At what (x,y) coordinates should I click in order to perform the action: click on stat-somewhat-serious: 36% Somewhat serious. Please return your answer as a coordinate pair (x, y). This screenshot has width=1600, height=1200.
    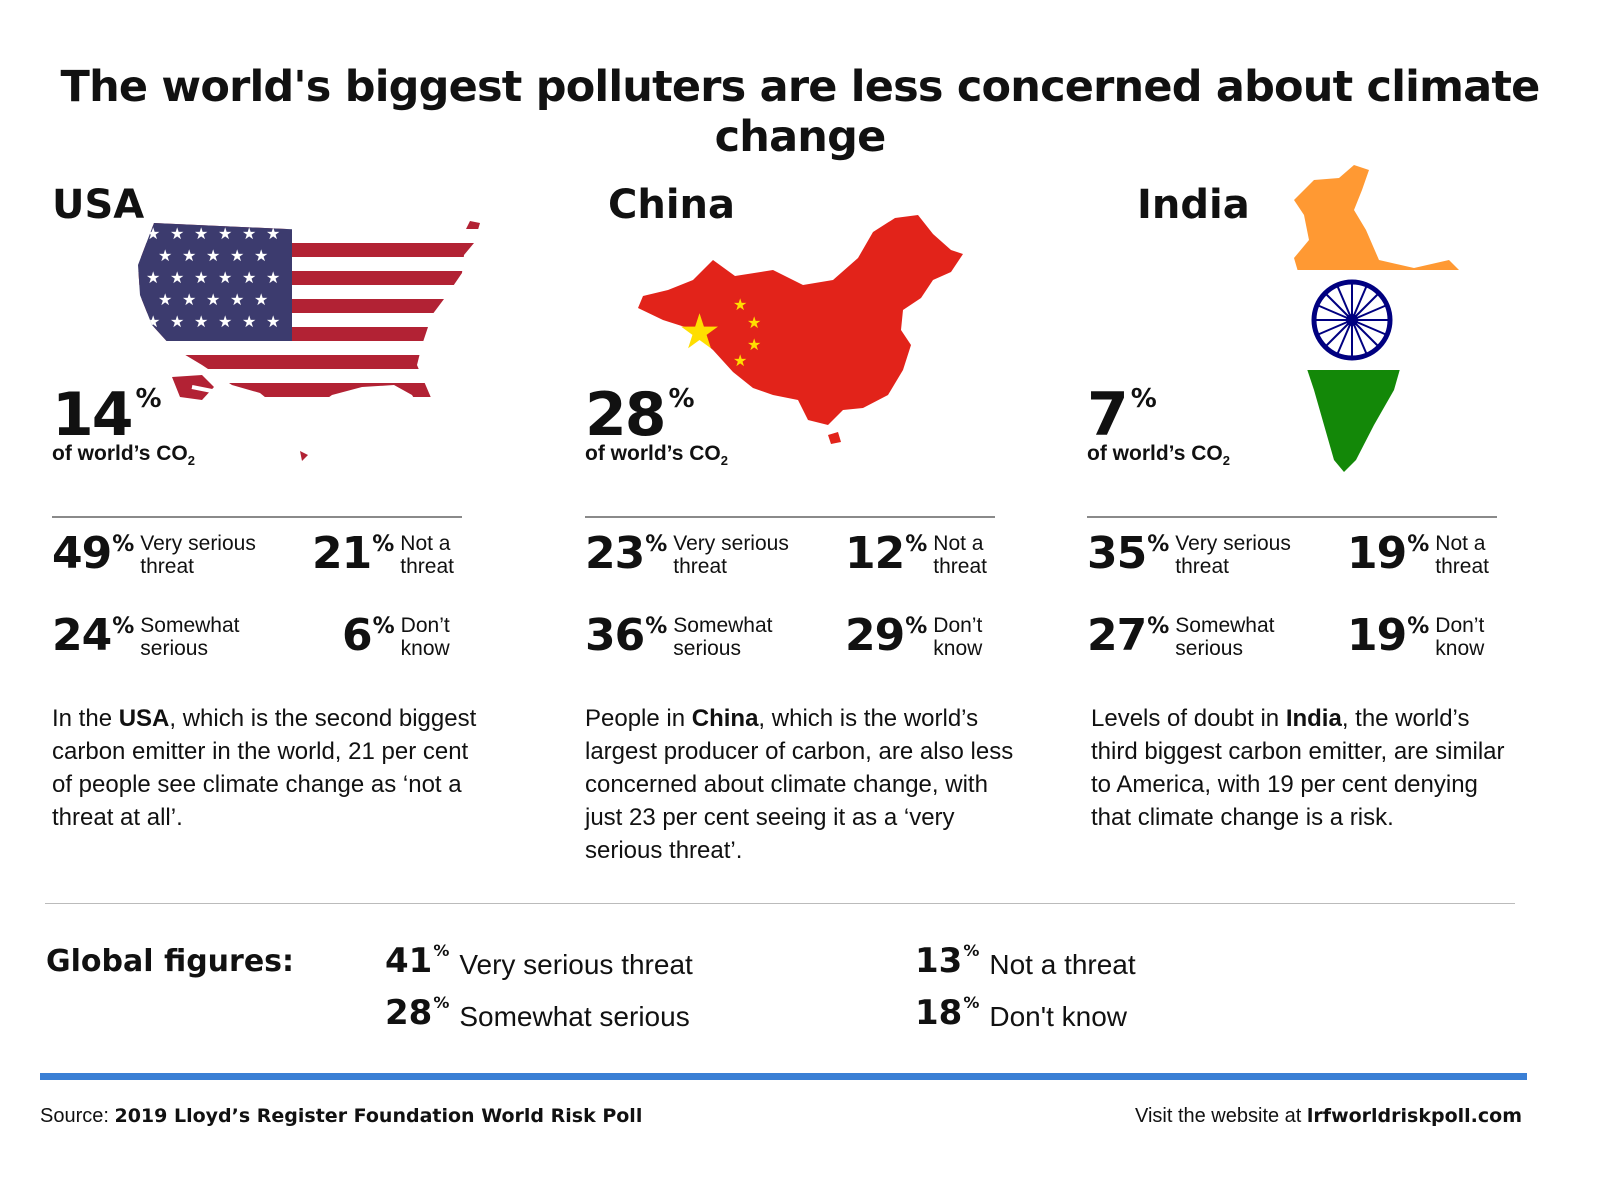
    Looking at the image, I should click on (679, 635).